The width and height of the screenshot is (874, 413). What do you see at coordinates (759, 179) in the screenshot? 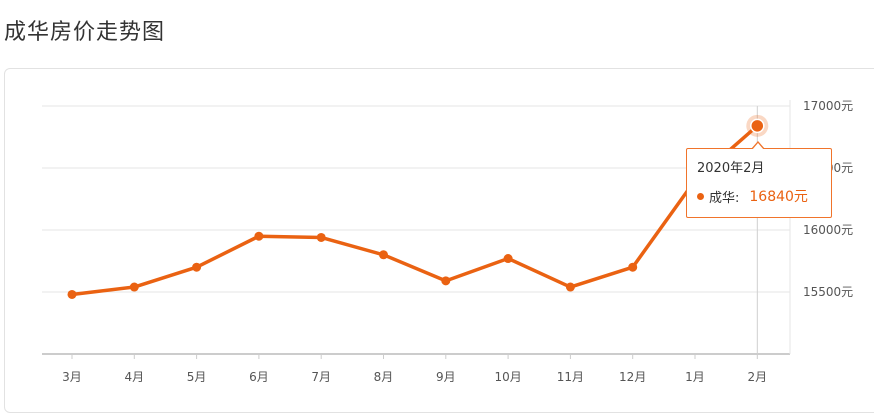
I see `data-tooltip: 2020年2月 成华: 16840元` at bounding box center [759, 179].